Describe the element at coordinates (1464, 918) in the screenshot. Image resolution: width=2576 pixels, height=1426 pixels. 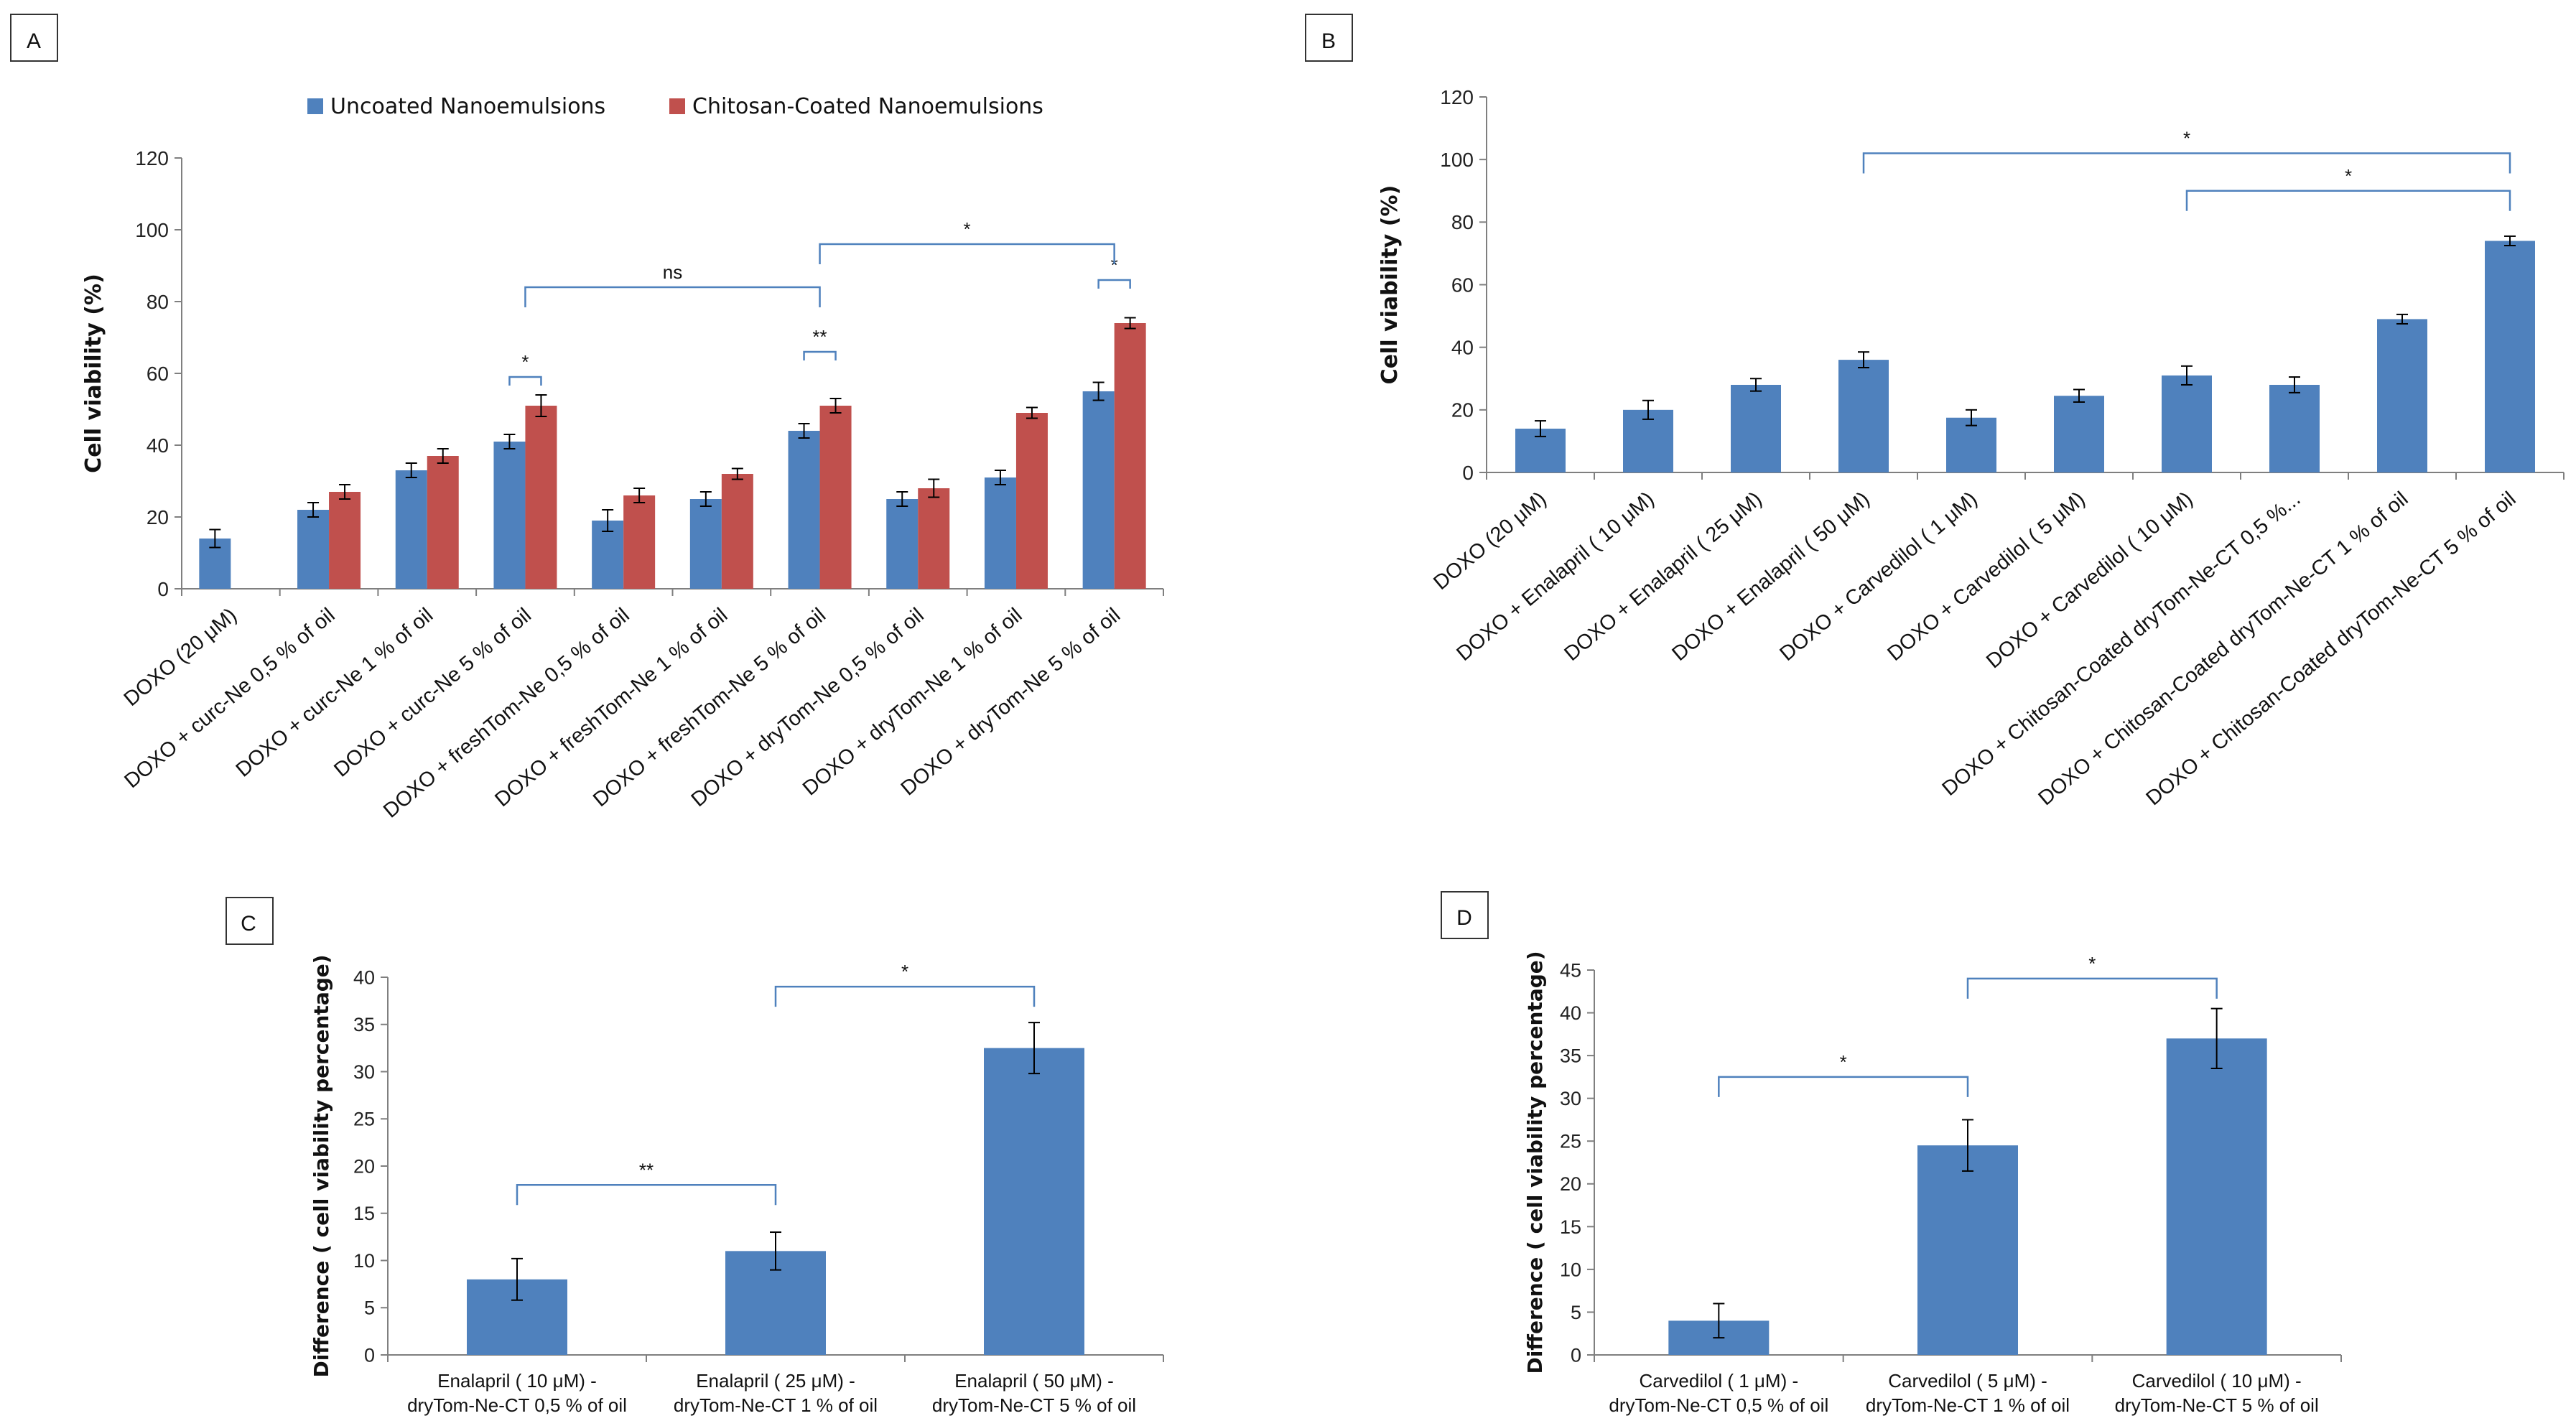
I see `panel-label: D` at that location.